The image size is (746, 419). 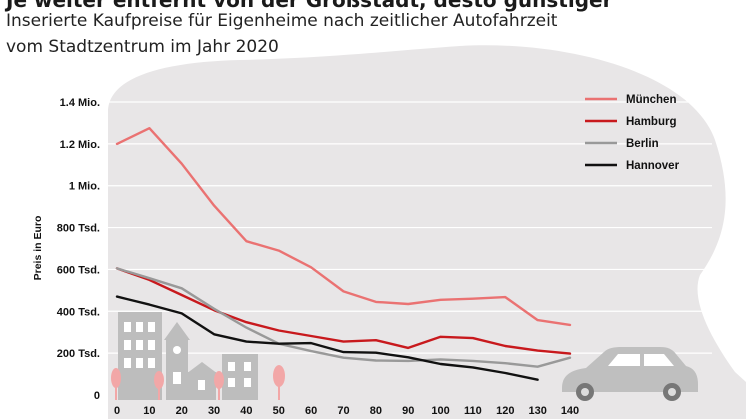 What do you see at coordinates (78, 229) in the screenshot?
I see `y-tick-label: 800 Tsd.` at bounding box center [78, 229].